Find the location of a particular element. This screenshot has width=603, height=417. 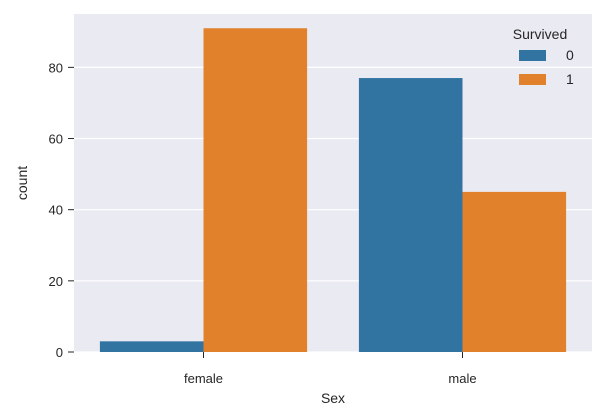

legend-label-0: 0 is located at coordinates (570, 55).